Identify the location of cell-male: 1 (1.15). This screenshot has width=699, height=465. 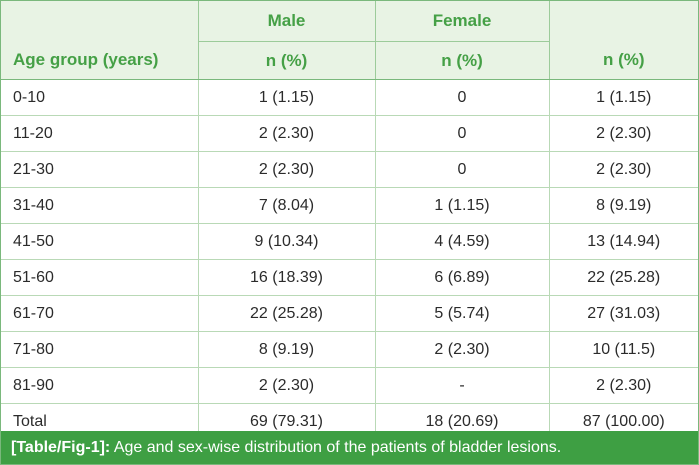
(287, 97).